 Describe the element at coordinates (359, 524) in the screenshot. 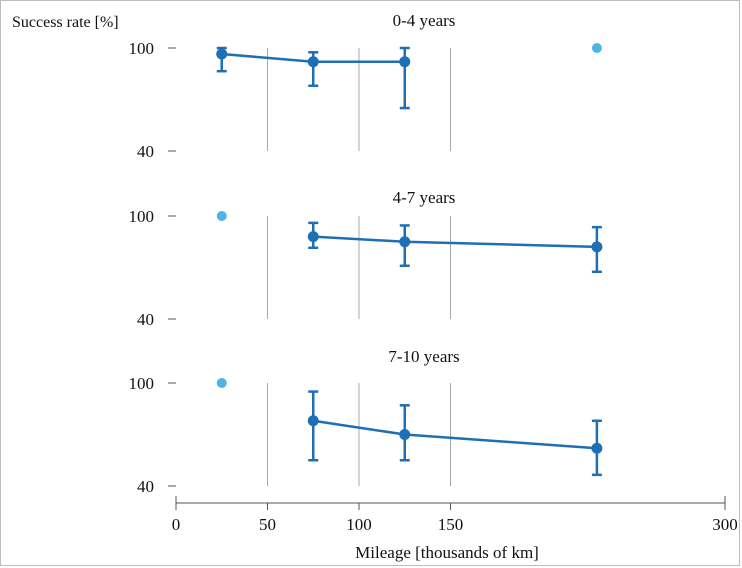

I see `x-tick-label: 100` at that location.